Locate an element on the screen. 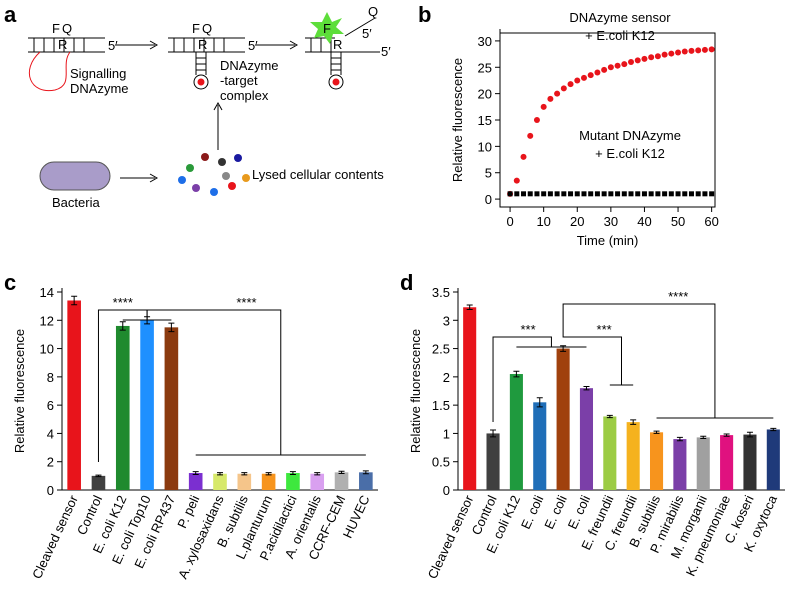 This screenshot has height=590, width=788. y-axis-label: Relative fluorescence is located at coordinates (415, 391).